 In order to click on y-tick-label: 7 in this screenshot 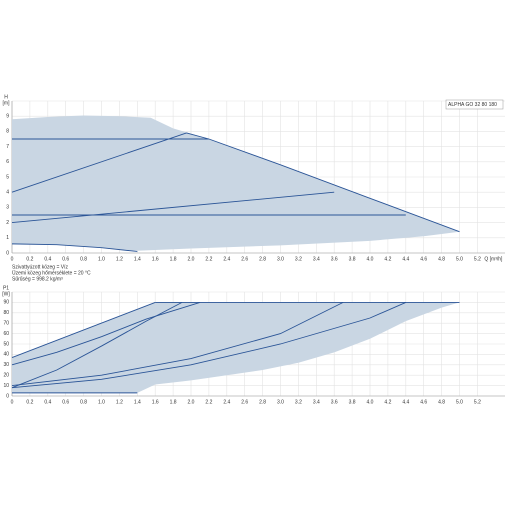, I will do `click(7, 147)`.